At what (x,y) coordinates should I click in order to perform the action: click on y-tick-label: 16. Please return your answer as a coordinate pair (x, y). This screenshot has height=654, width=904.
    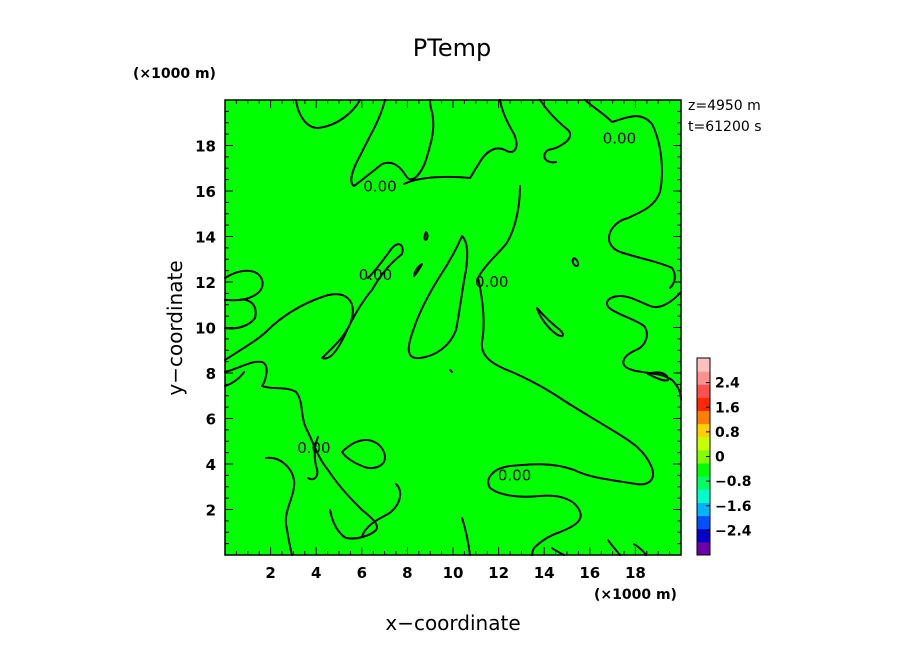
    Looking at the image, I should click on (205, 192).